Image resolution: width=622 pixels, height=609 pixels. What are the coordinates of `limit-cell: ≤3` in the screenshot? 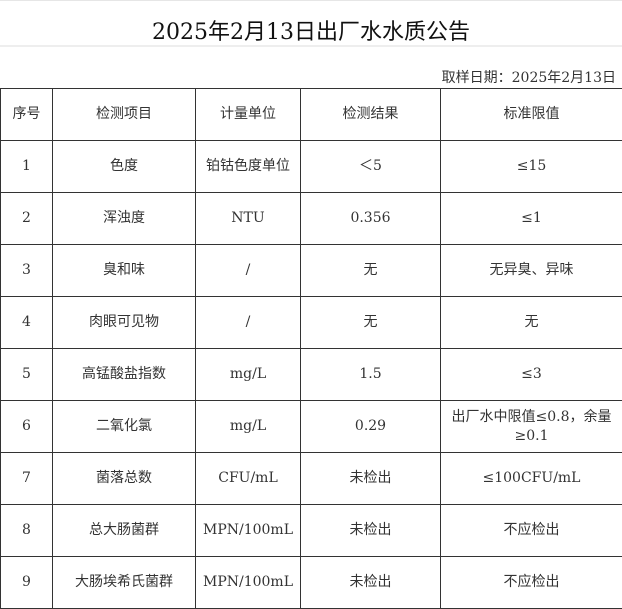 It's located at (531, 375).